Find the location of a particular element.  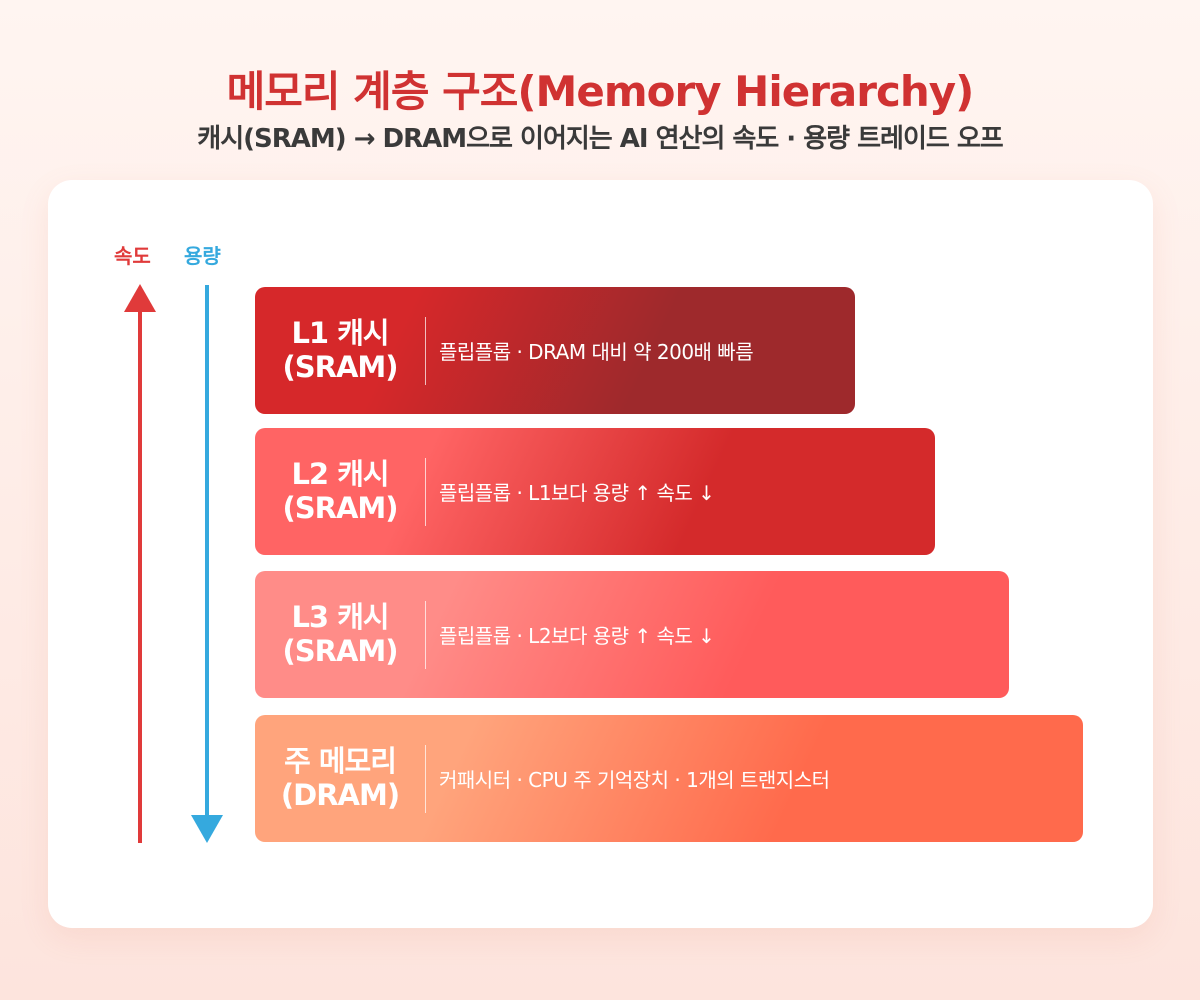

level-l2-cache: L2 캐시 (SRAM) 플립플롭 · L1보다 용량 ↑ 속도 ↓ is located at coordinates (595, 491).